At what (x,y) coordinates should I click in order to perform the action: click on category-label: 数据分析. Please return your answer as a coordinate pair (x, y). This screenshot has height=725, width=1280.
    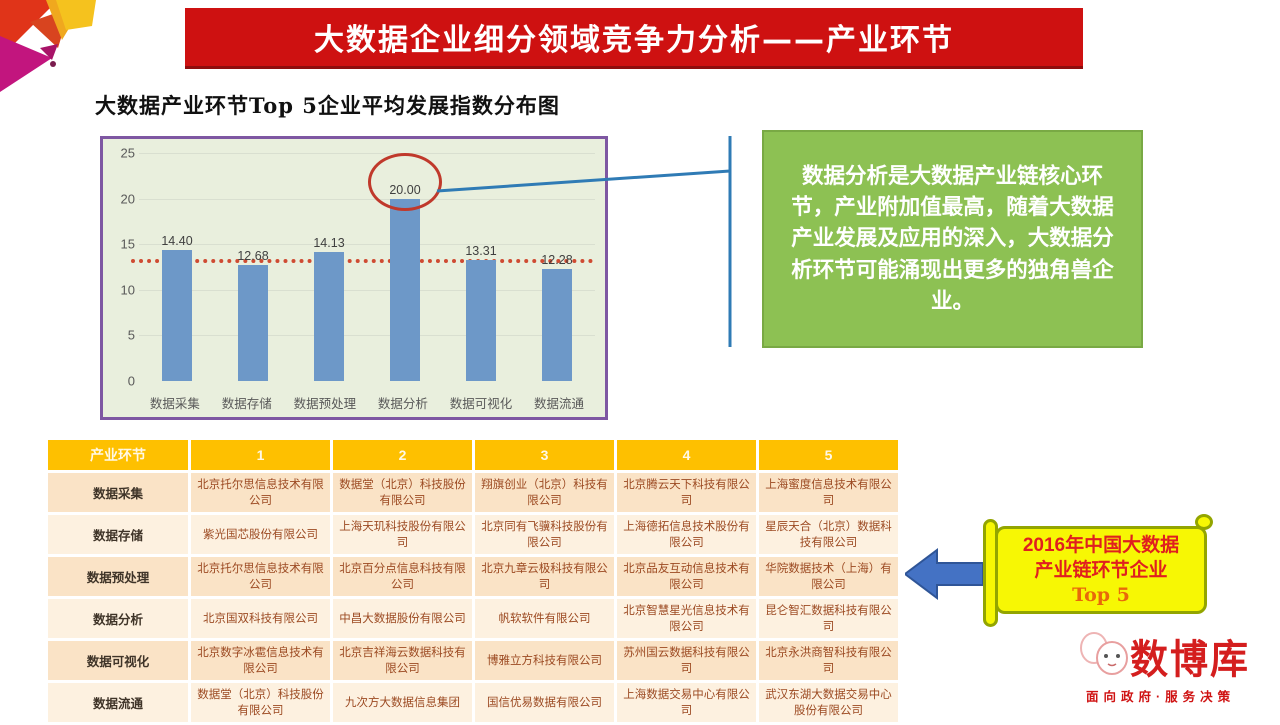
    Looking at the image, I should click on (402, 403).